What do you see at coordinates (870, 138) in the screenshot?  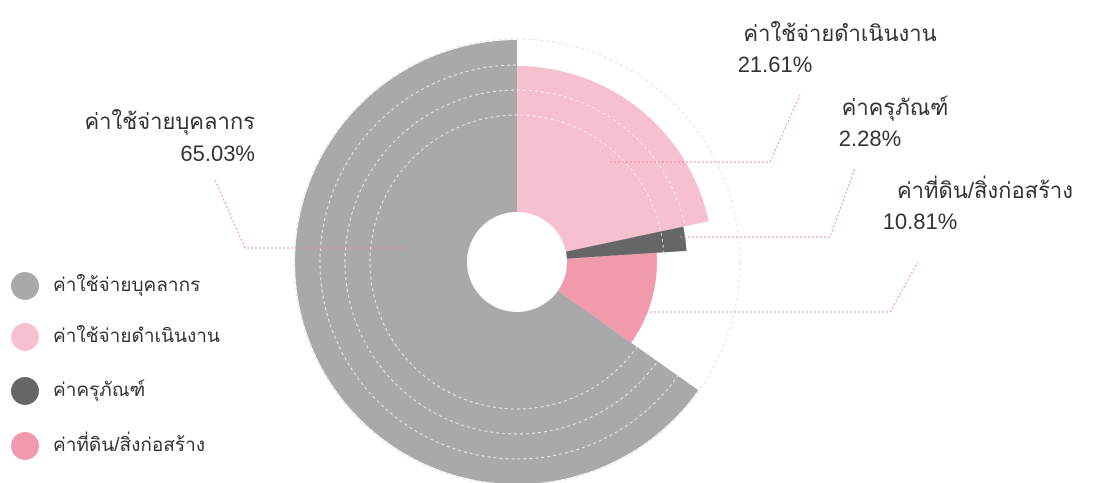 I see `value-label: 2.28%` at bounding box center [870, 138].